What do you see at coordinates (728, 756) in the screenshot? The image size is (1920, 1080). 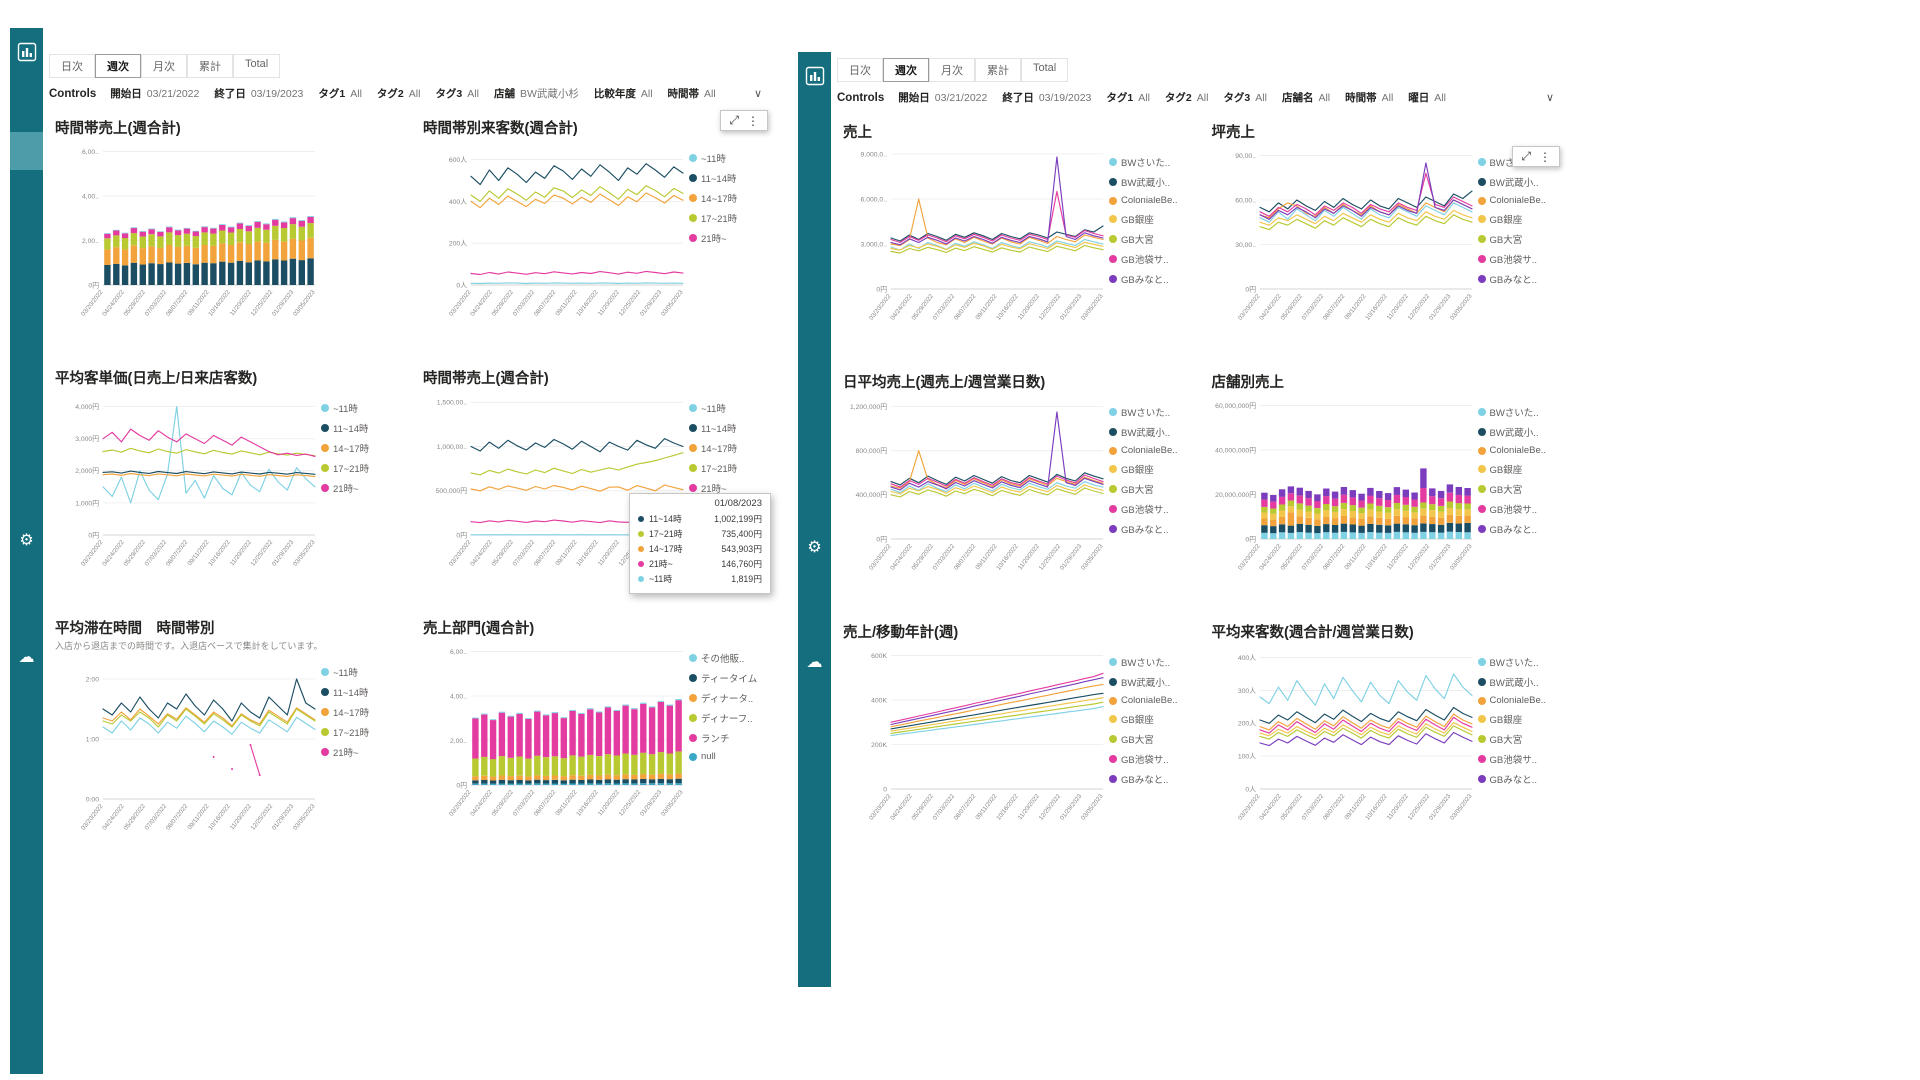 I see `legend-item: null` at bounding box center [728, 756].